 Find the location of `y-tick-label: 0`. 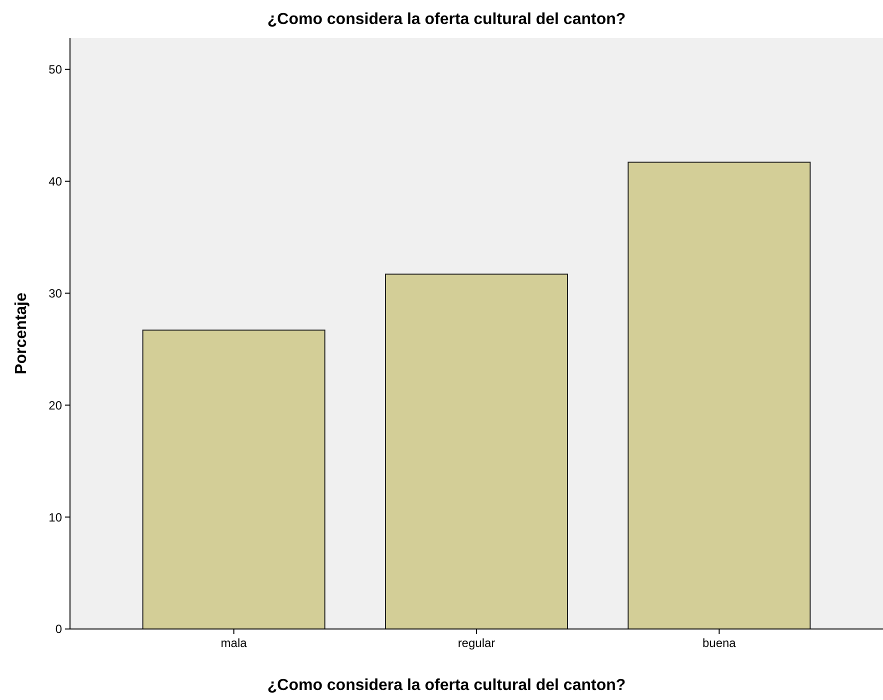

y-tick-label: 0 is located at coordinates (58, 629).